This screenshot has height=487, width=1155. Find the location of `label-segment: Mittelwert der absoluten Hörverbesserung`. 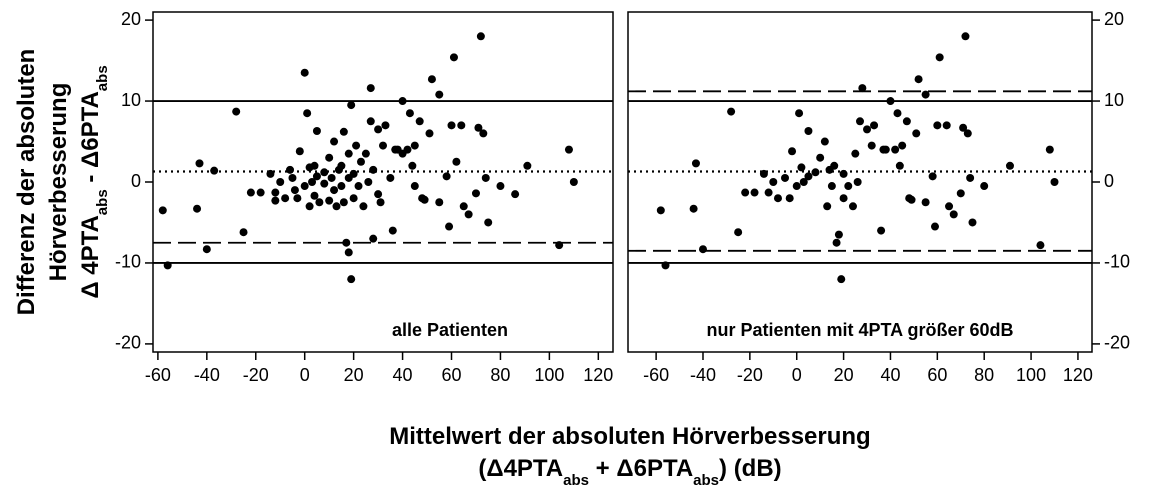

label-segment: Mittelwert der absoluten Hörverbesserung is located at coordinates (629, 436).